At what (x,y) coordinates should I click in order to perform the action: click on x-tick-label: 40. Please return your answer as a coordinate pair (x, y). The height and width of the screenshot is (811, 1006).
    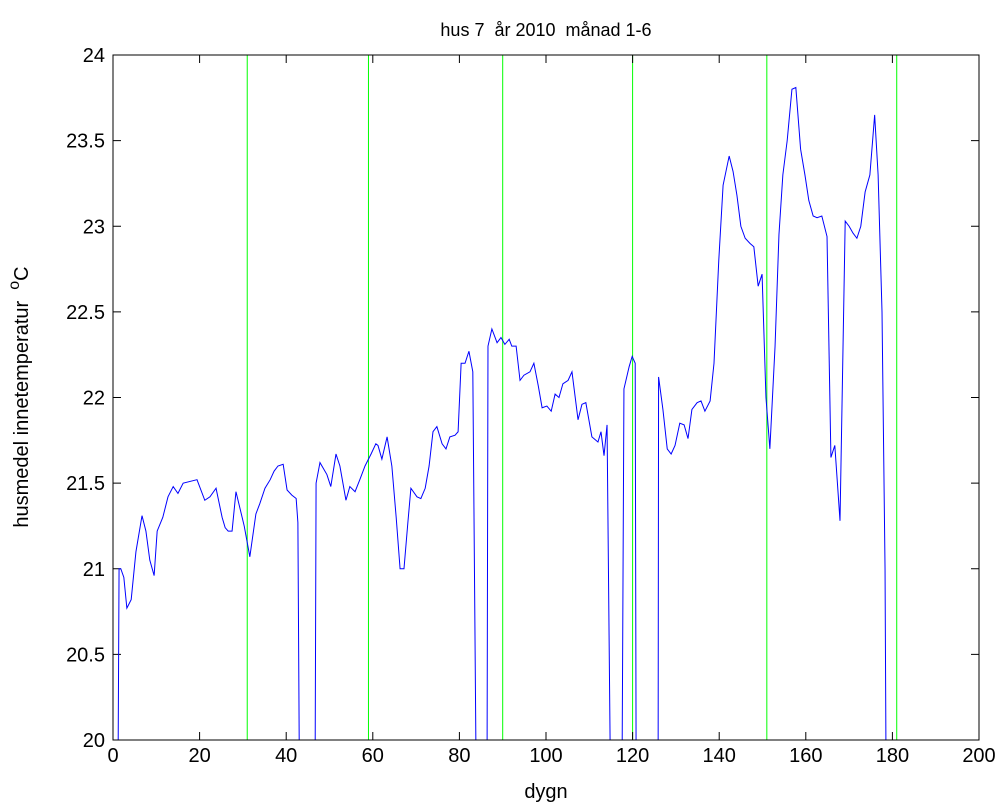
    Looking at the image, I should click on (286, 756).